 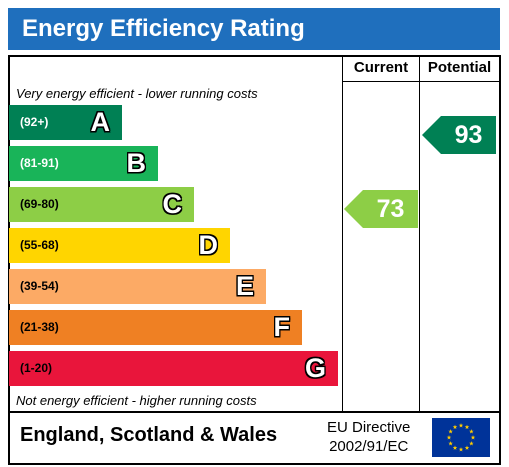 I want to click on band-c: (69-80) C, so click(x=101, y=204).